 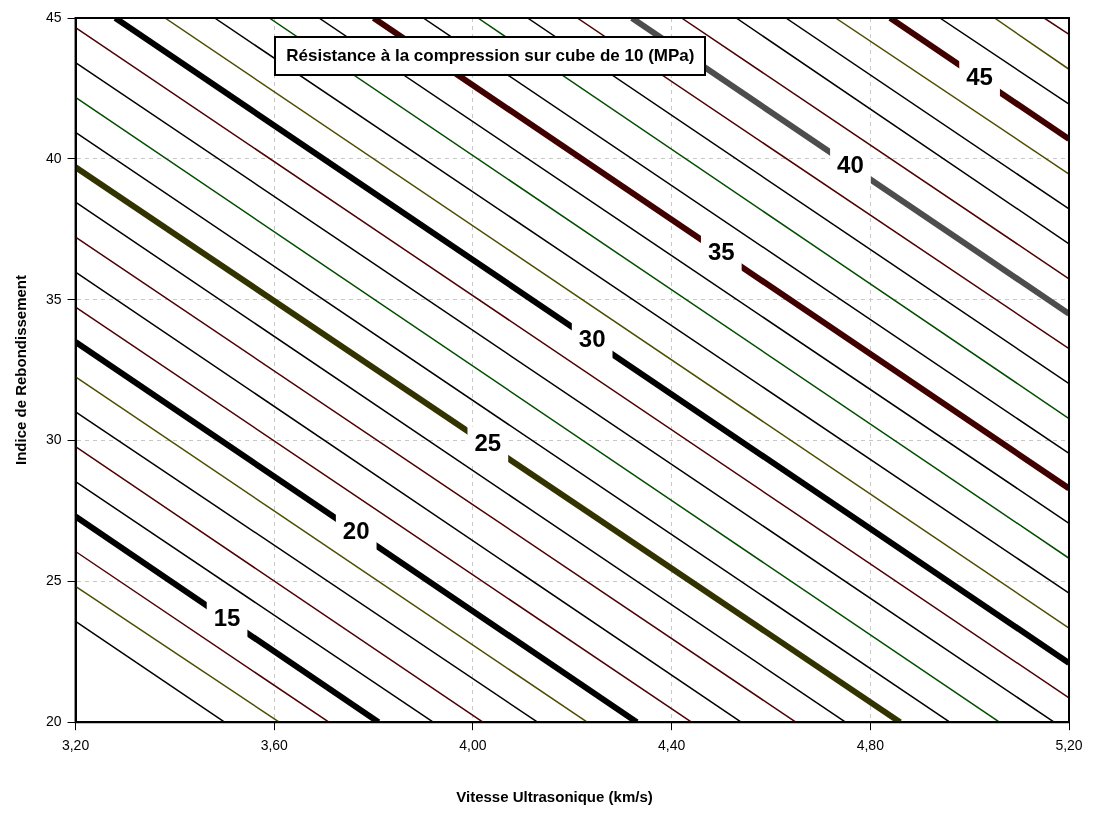 What do you see at coordinates (53, 439) in the screenshot?
I see `y-tick-label: 30` at bounding box center [53, 439].